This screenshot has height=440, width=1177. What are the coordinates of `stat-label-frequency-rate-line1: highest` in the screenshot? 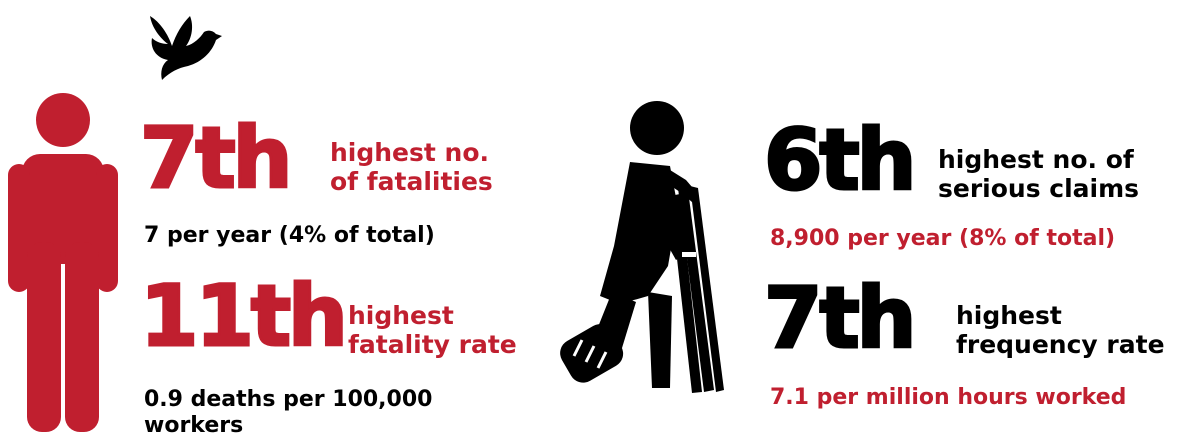 It's located at (1009, 315).